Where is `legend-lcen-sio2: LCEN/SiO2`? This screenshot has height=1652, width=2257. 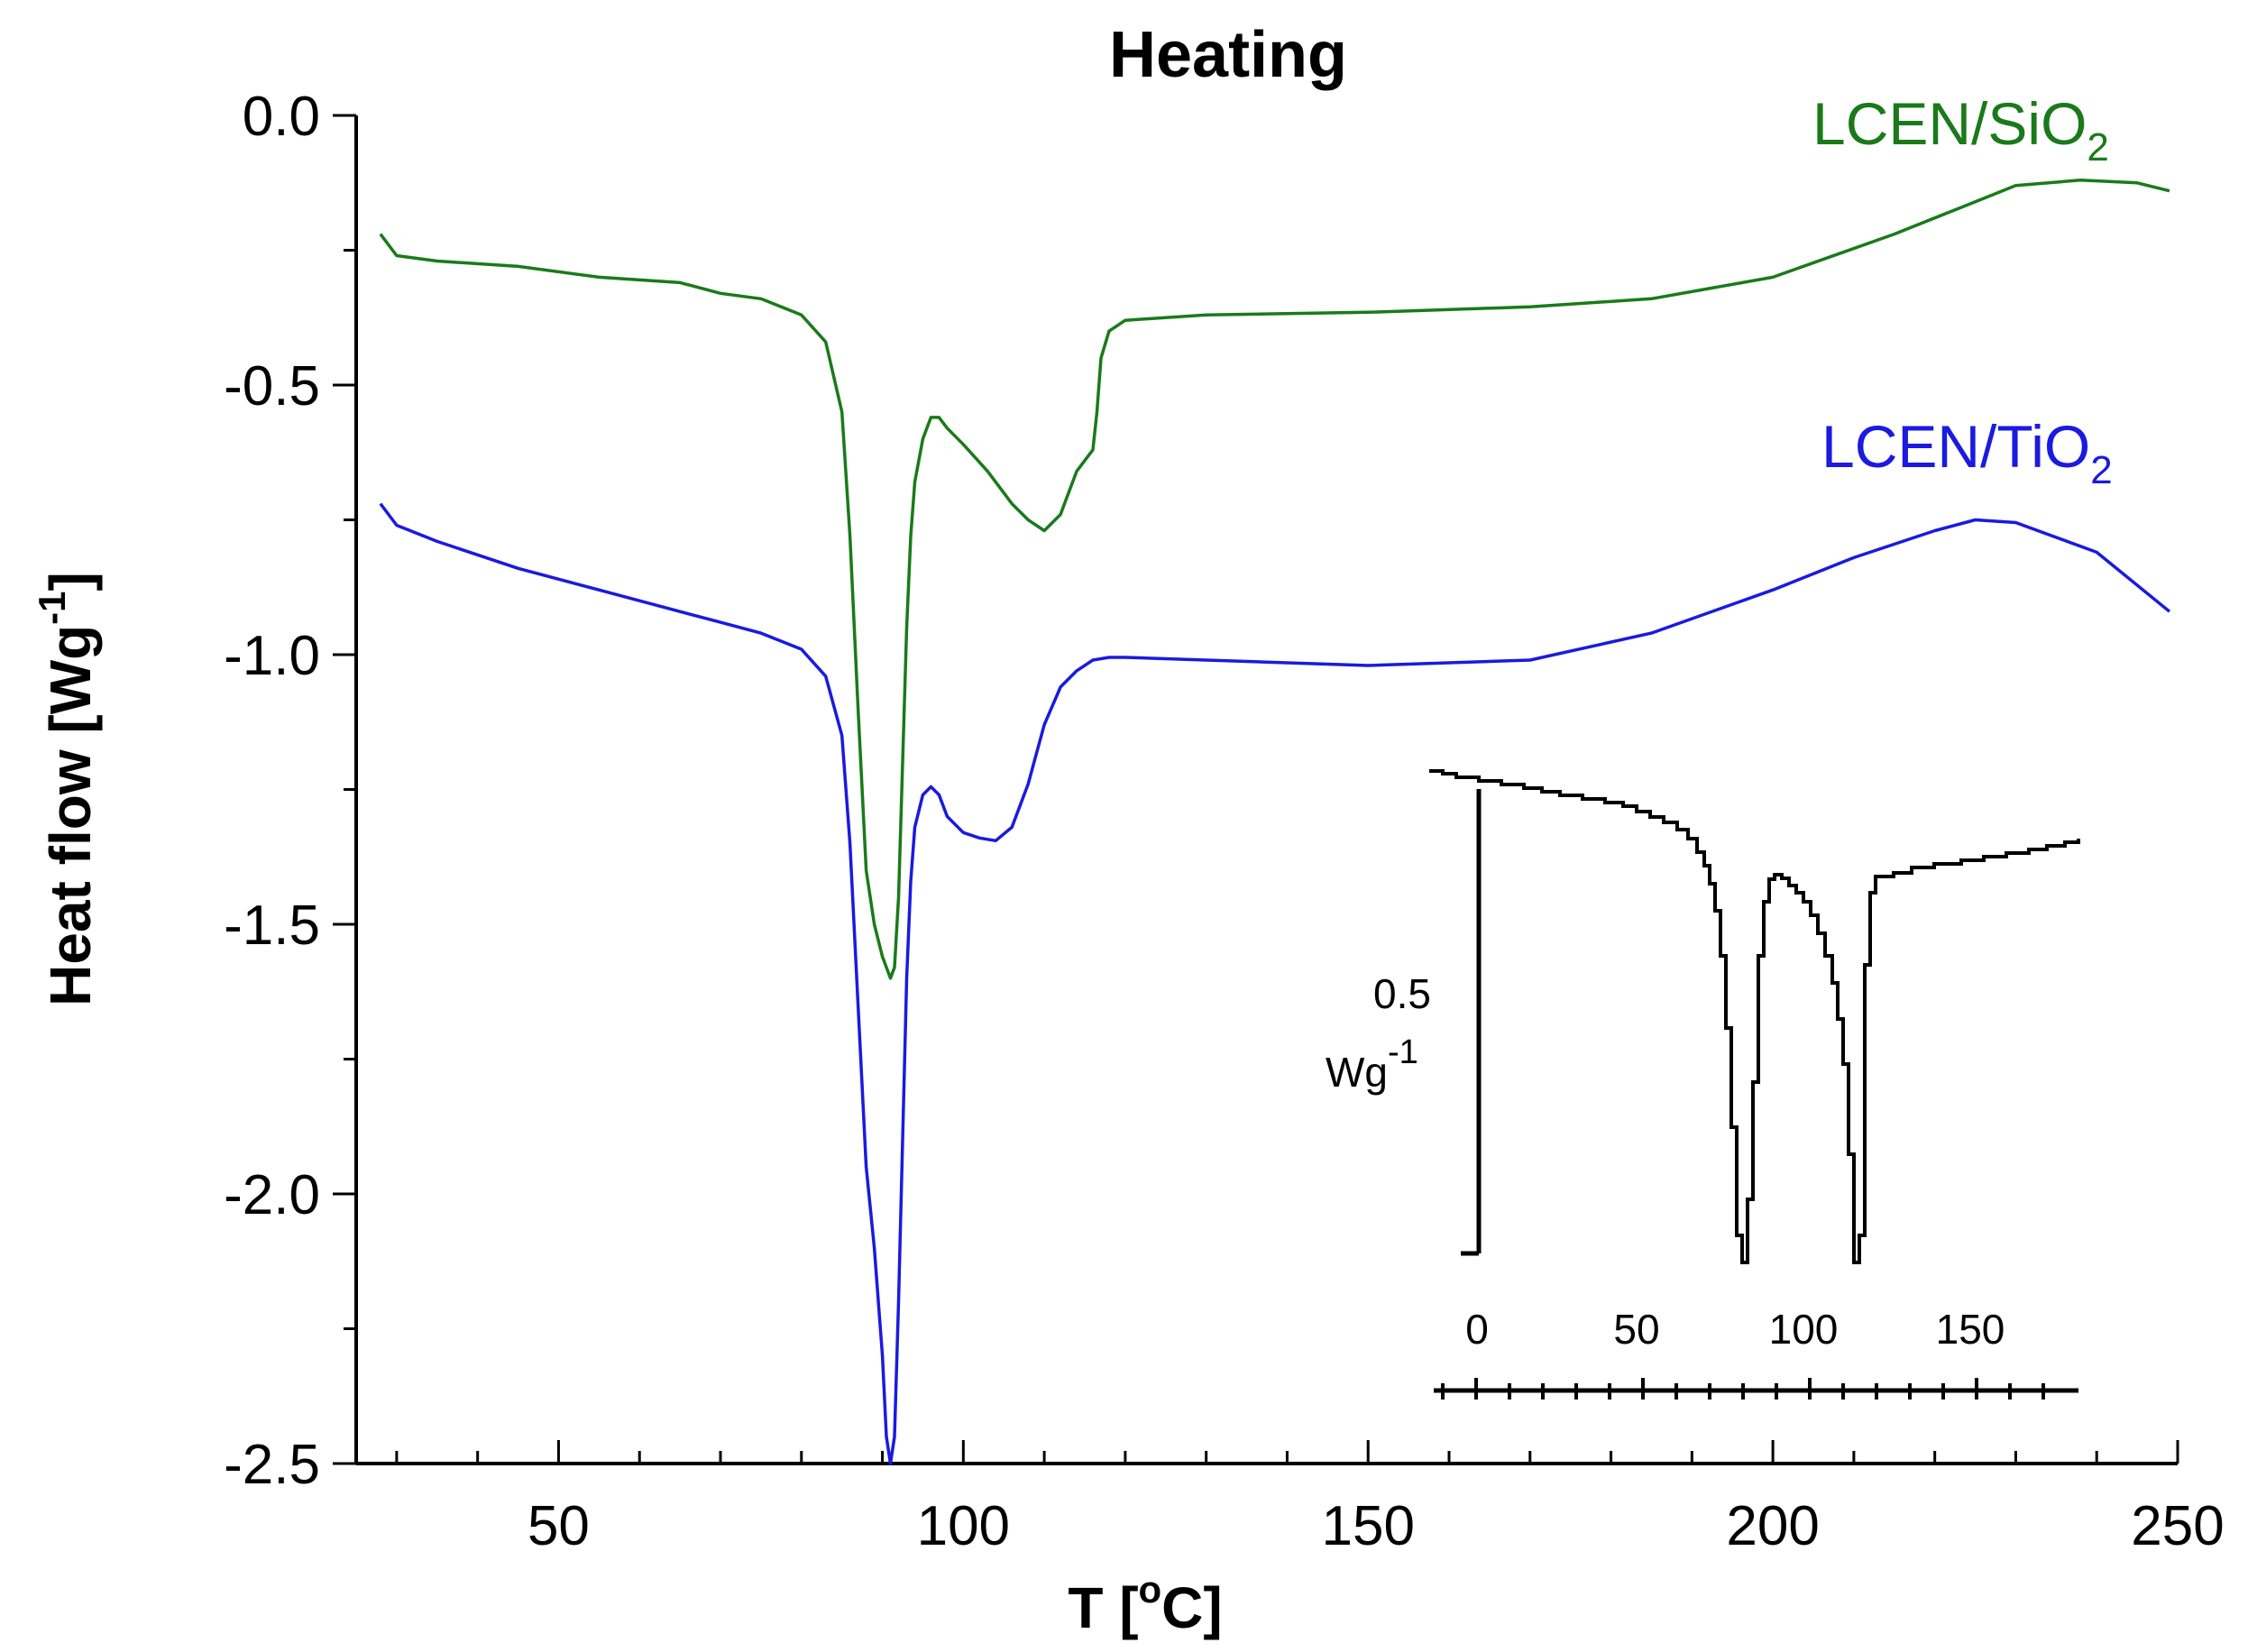 legend-lcen-sio2: LCEN/SiO2 is located at coordinates (1961, 130).